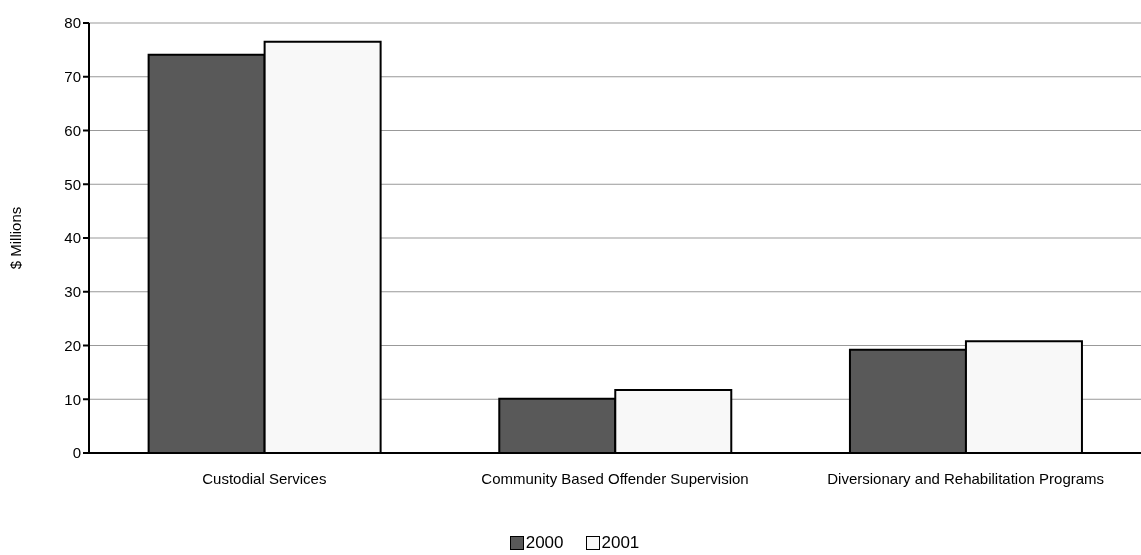 The image size is (1141, 555). What do you see at coordinates (72, 238) in the screenshot?
I see `y-tick-label: 40` at bounding box center [72, 238].